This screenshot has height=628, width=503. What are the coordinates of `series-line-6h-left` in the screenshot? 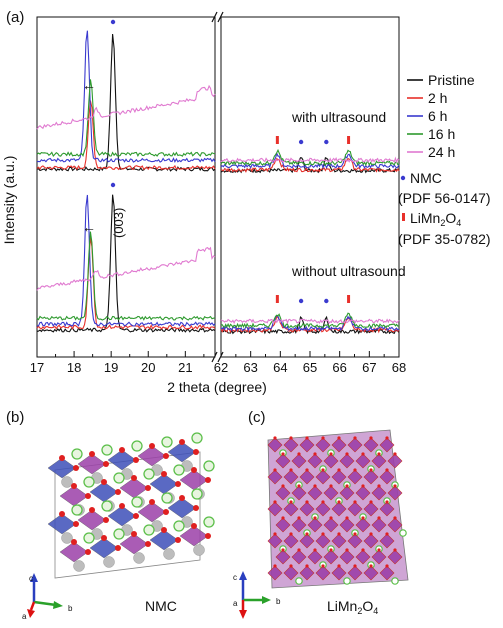 It's located at (126, 261).